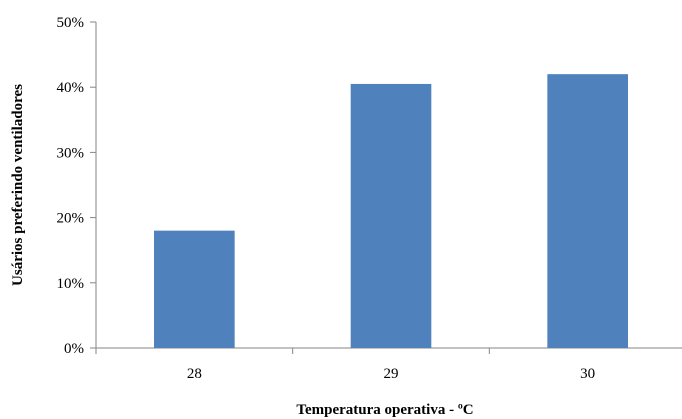 Image resolution: width=682 pixels, height=419 pixels. Describe the element at coordinates (71, 219) in the screenshot. I see `y-tick-label: 20%` at that location.